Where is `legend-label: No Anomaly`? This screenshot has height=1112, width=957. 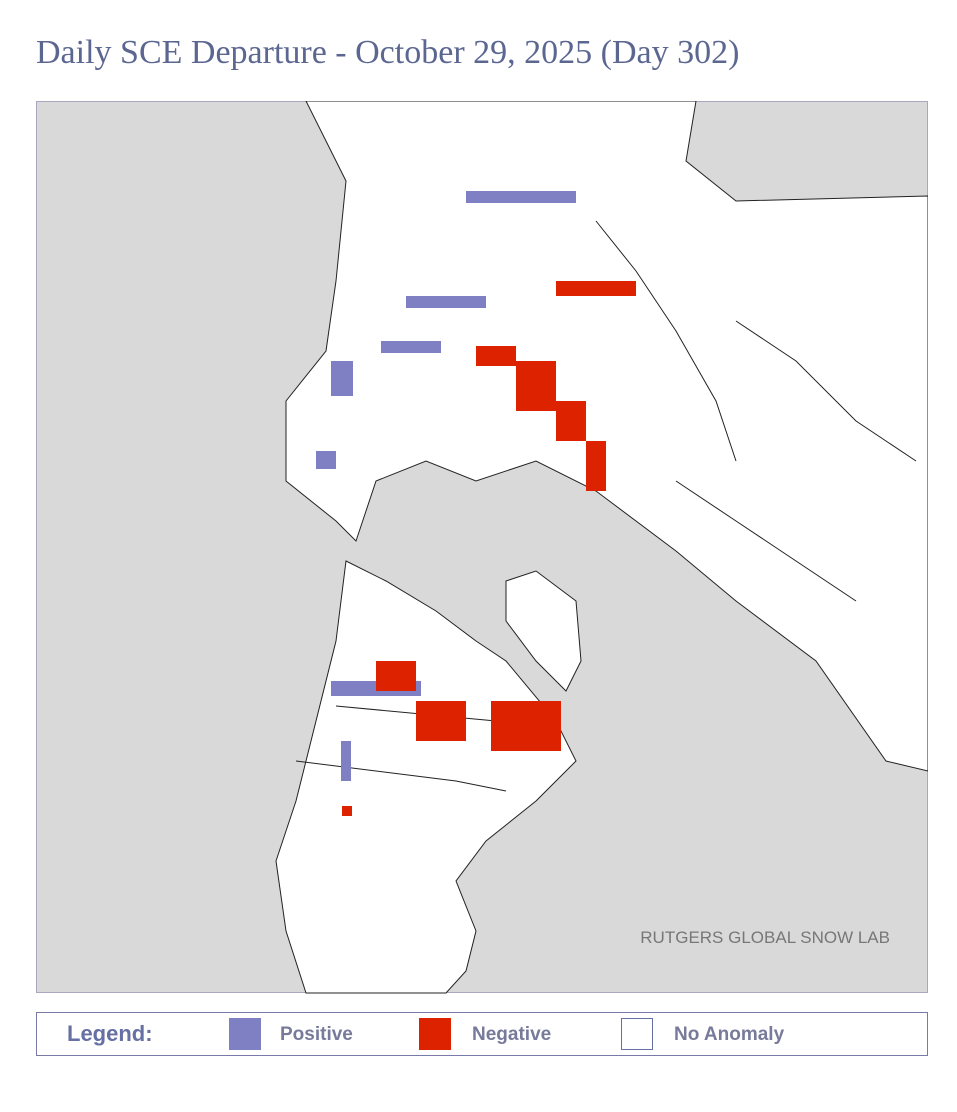
legend-label: No Anomaly is located at coordinates (729, 1034).